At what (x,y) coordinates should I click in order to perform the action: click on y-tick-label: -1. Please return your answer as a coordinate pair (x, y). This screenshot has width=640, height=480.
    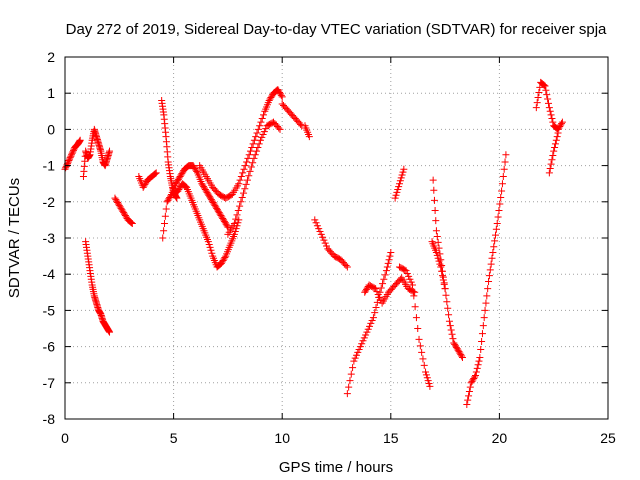
    Looking at the image, I should click on (49, 166).